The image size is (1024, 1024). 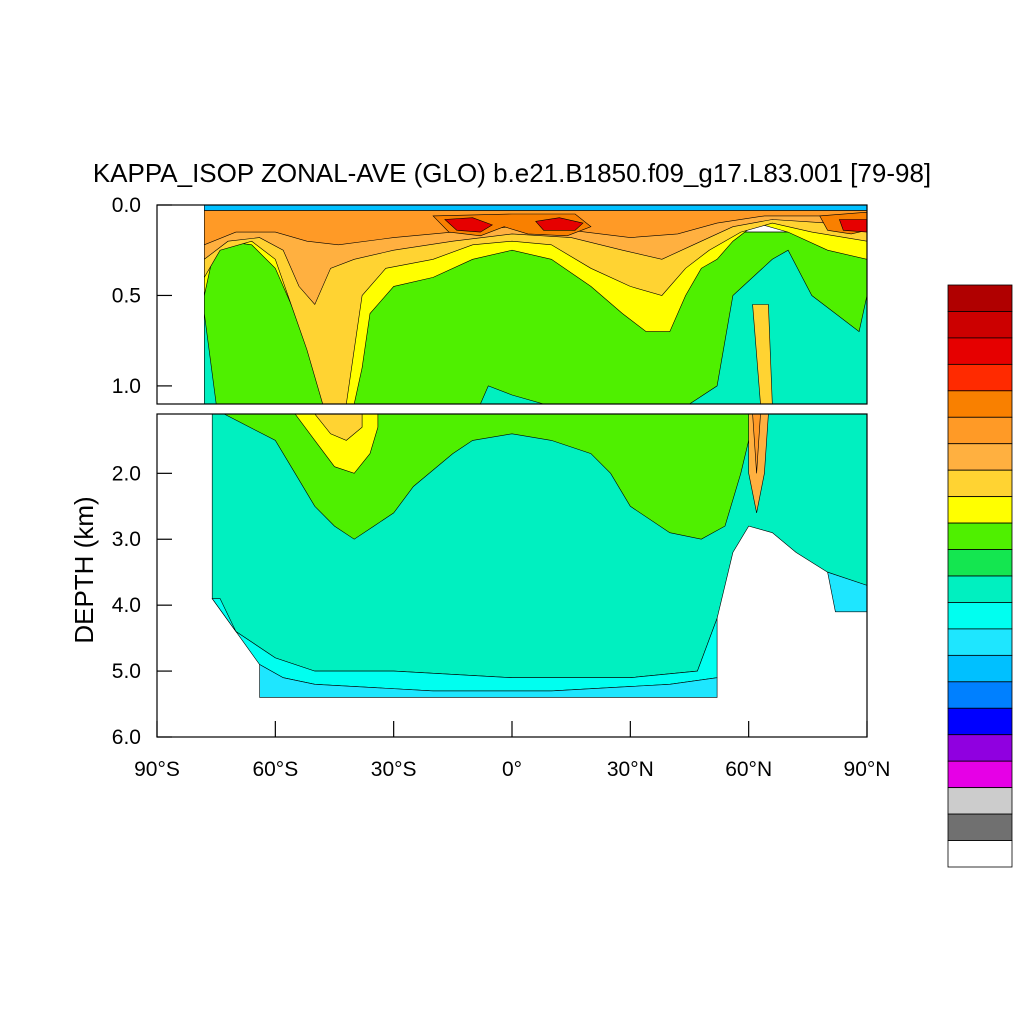 What do you see at coordinates (126, 671) in the screenshot?
I see `y-tick-label: 5.0` at bounding box center [126, 671].